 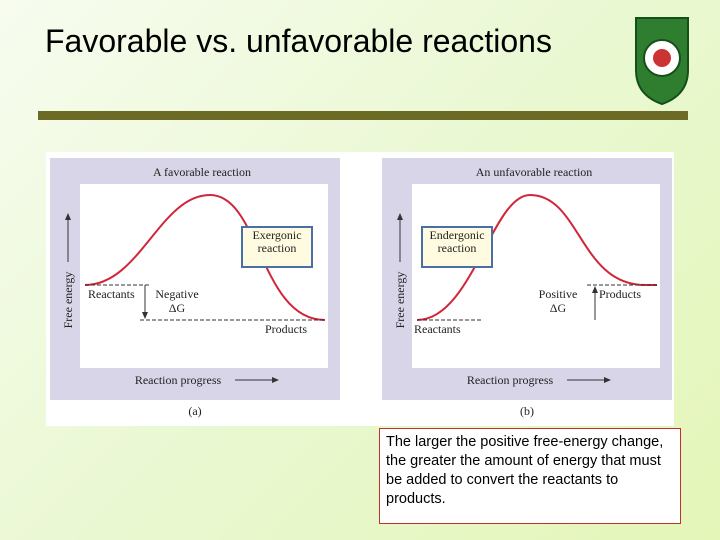 I want to click on dg-sign: Positive, so click(x=558, y=294).